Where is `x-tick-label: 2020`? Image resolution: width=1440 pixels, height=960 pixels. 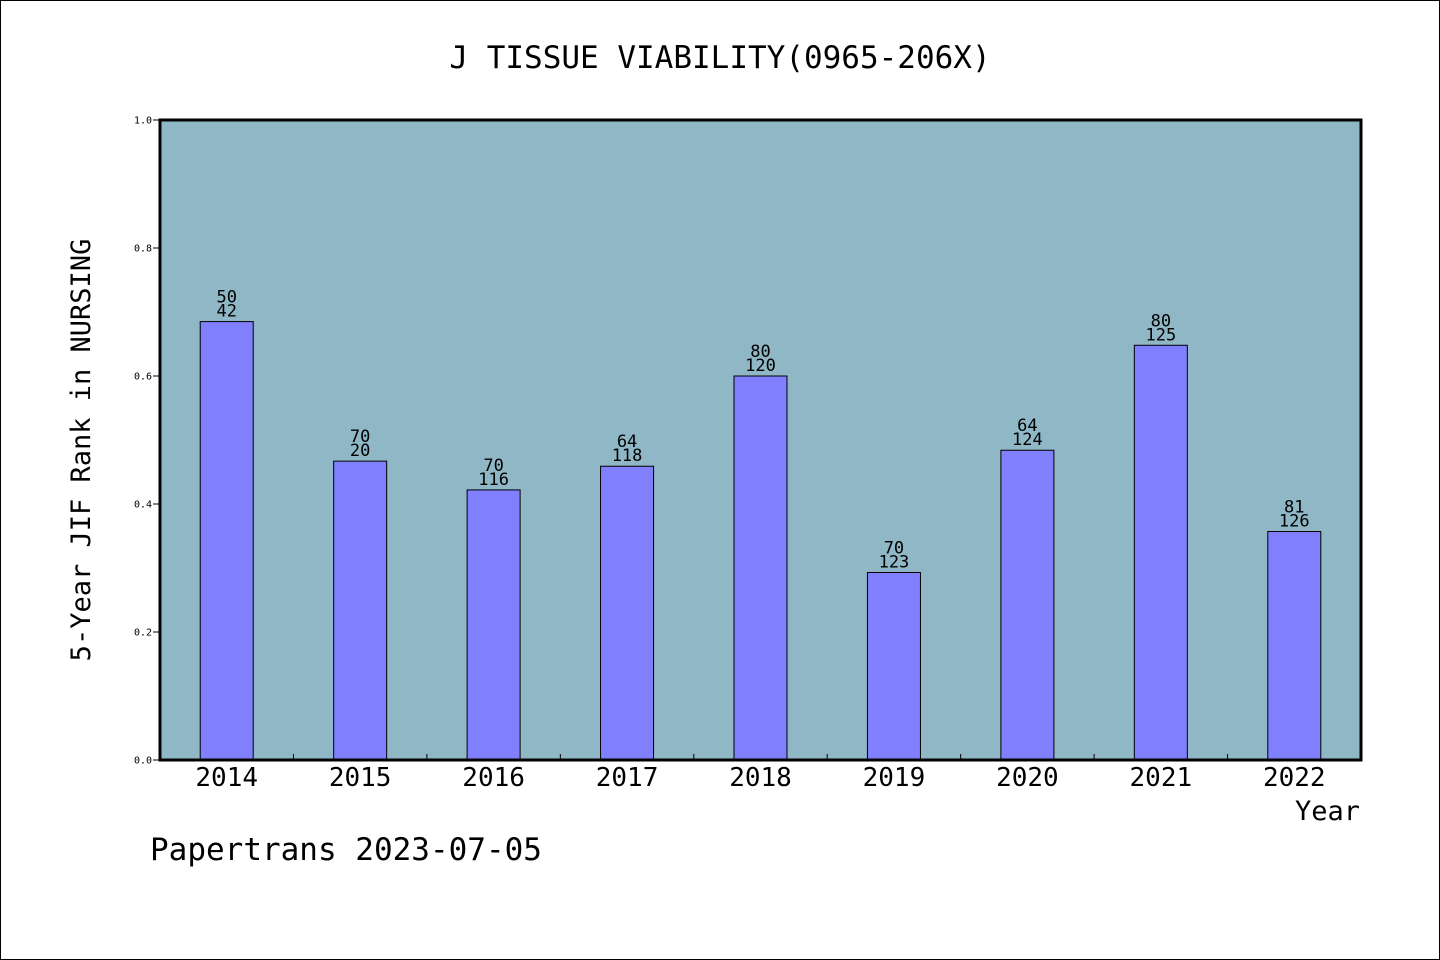
x-tick-label: 2020 is located at coordinates (1027, 778).